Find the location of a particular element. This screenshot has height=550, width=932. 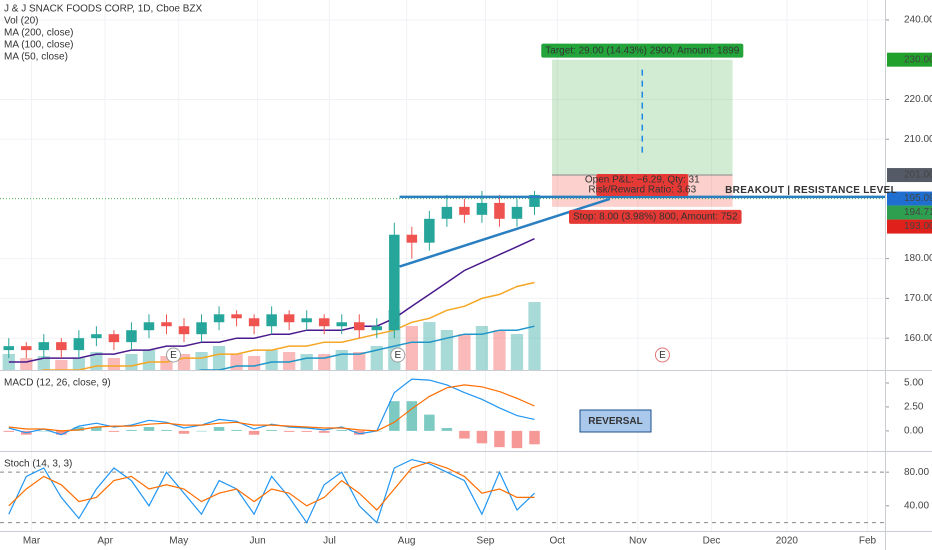

legend-entry: MA (200, close) is located at coordinates (38, 33).